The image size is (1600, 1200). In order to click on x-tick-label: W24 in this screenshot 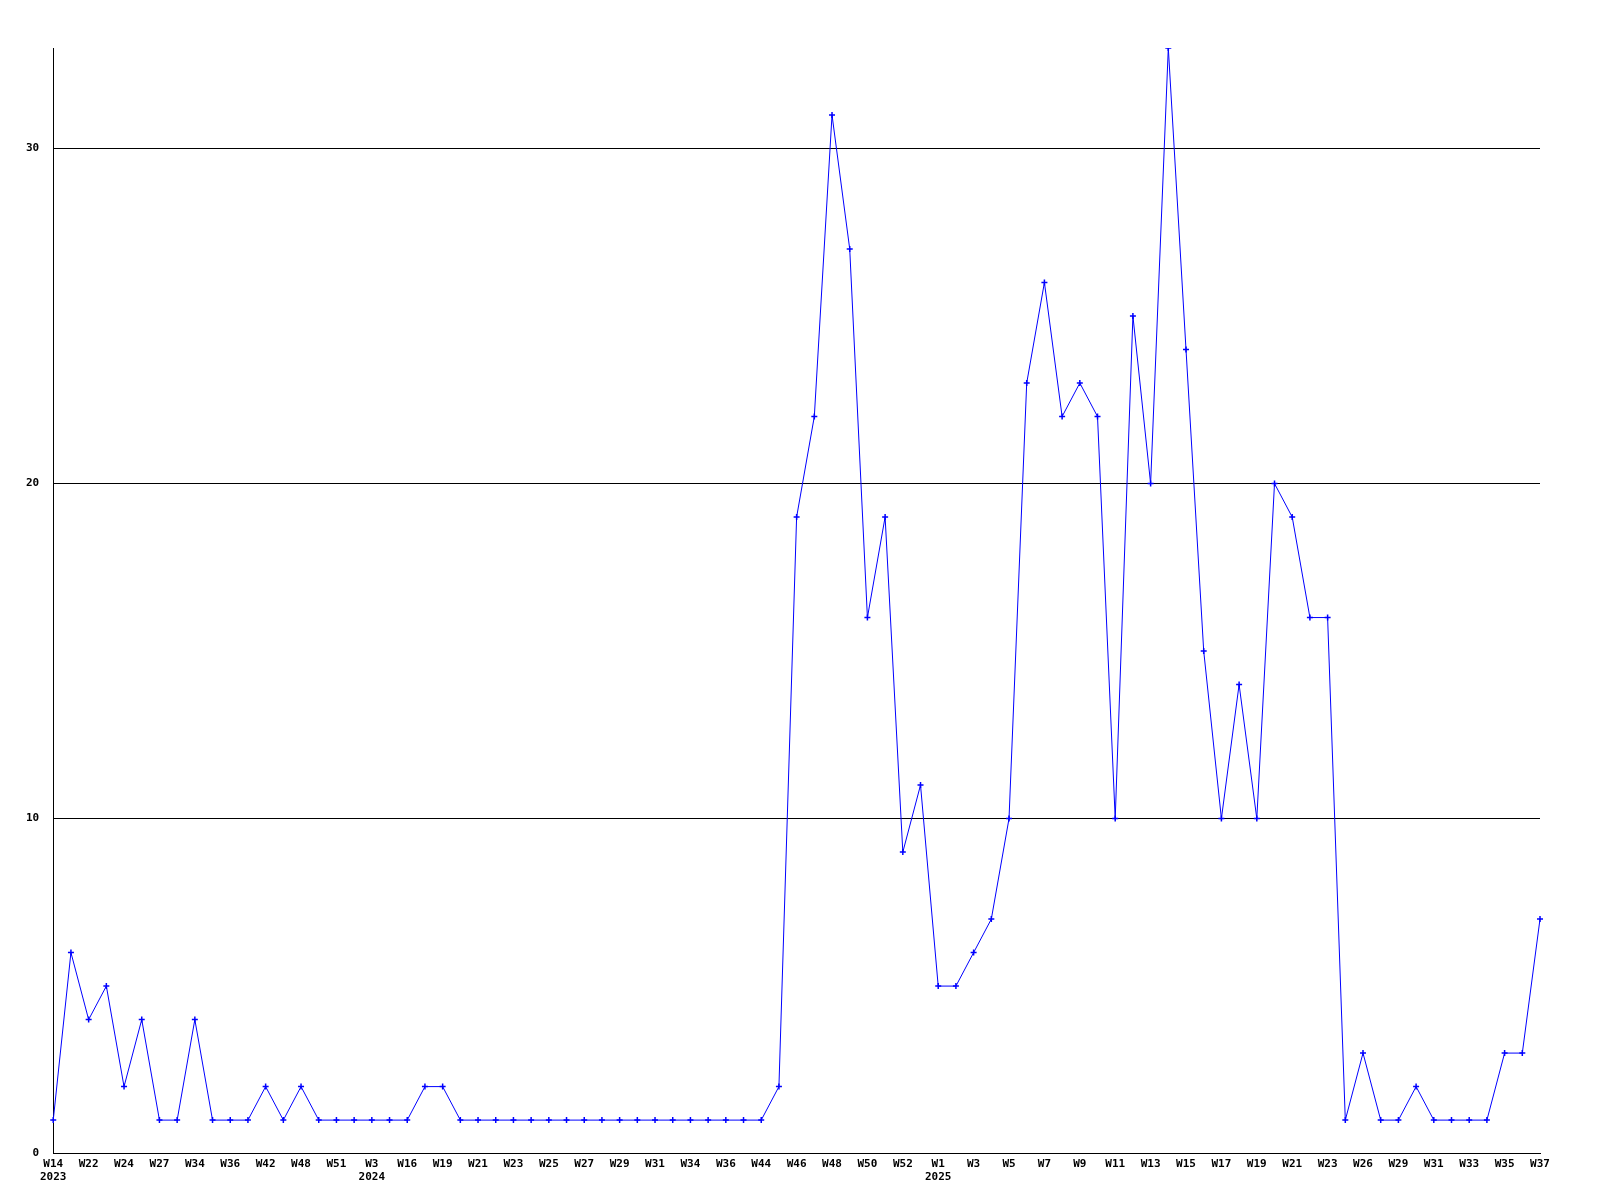, I will do `click(124, 1164)`.